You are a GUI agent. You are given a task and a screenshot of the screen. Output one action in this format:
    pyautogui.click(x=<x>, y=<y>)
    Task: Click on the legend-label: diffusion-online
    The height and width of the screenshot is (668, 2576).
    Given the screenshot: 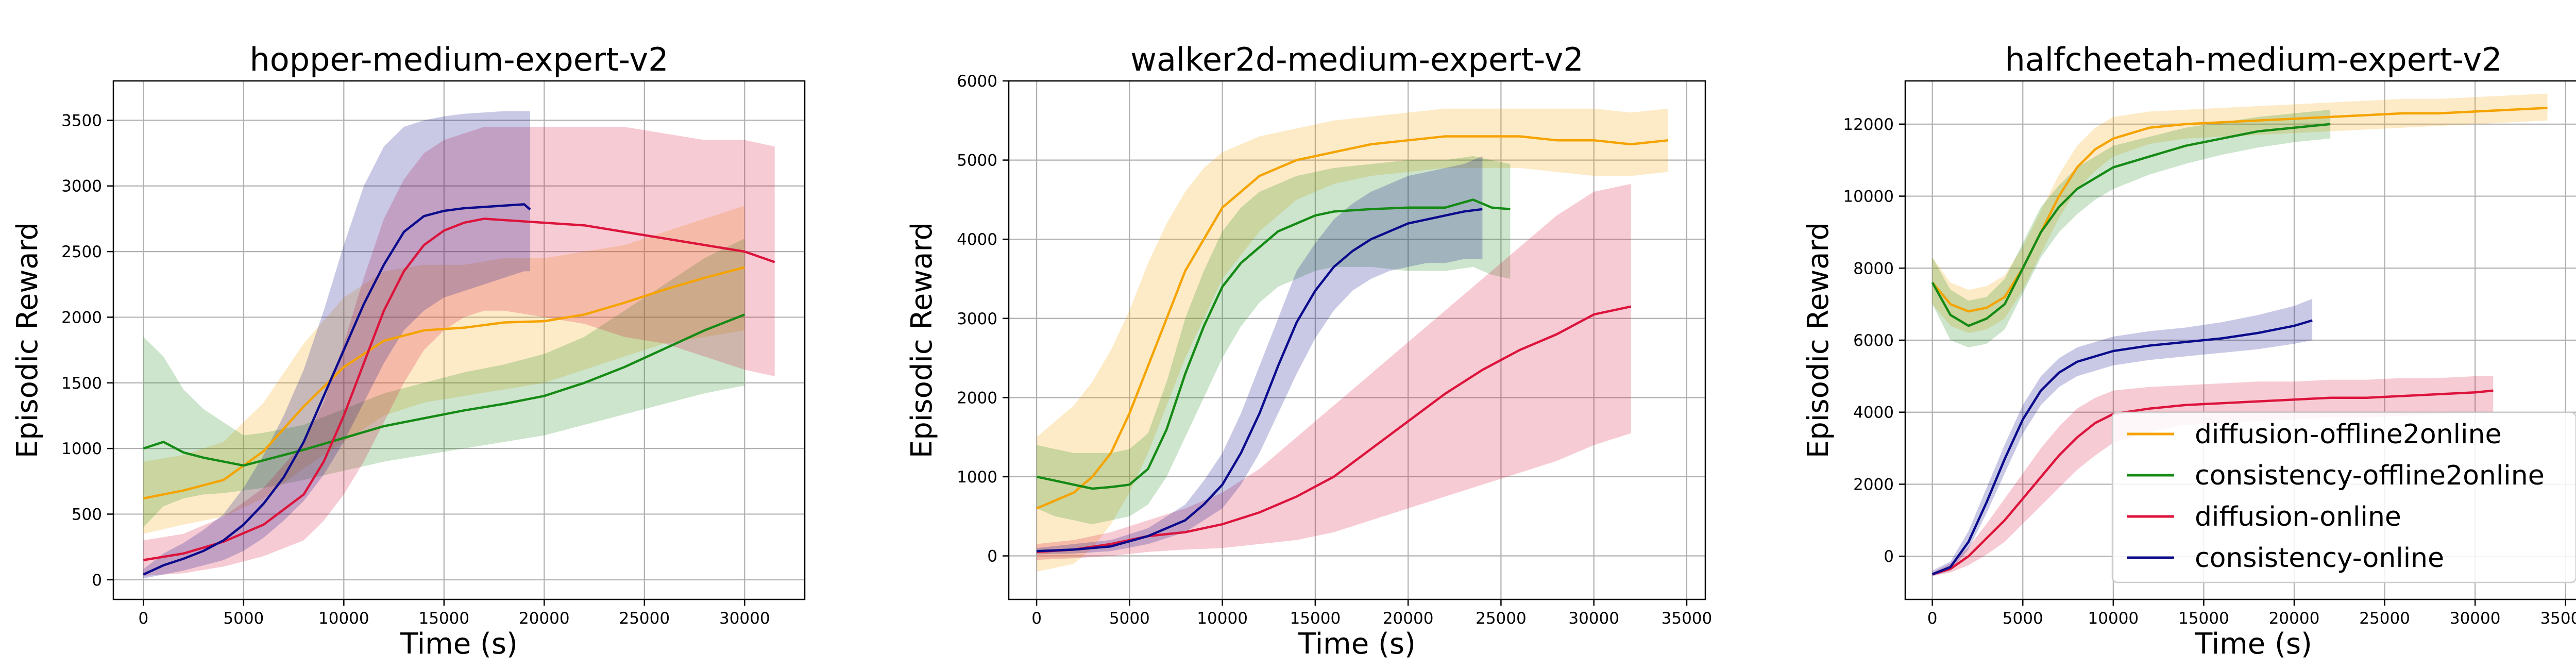 What is the action you would take?
    pyautogui.click(x=2298, y=517)
    